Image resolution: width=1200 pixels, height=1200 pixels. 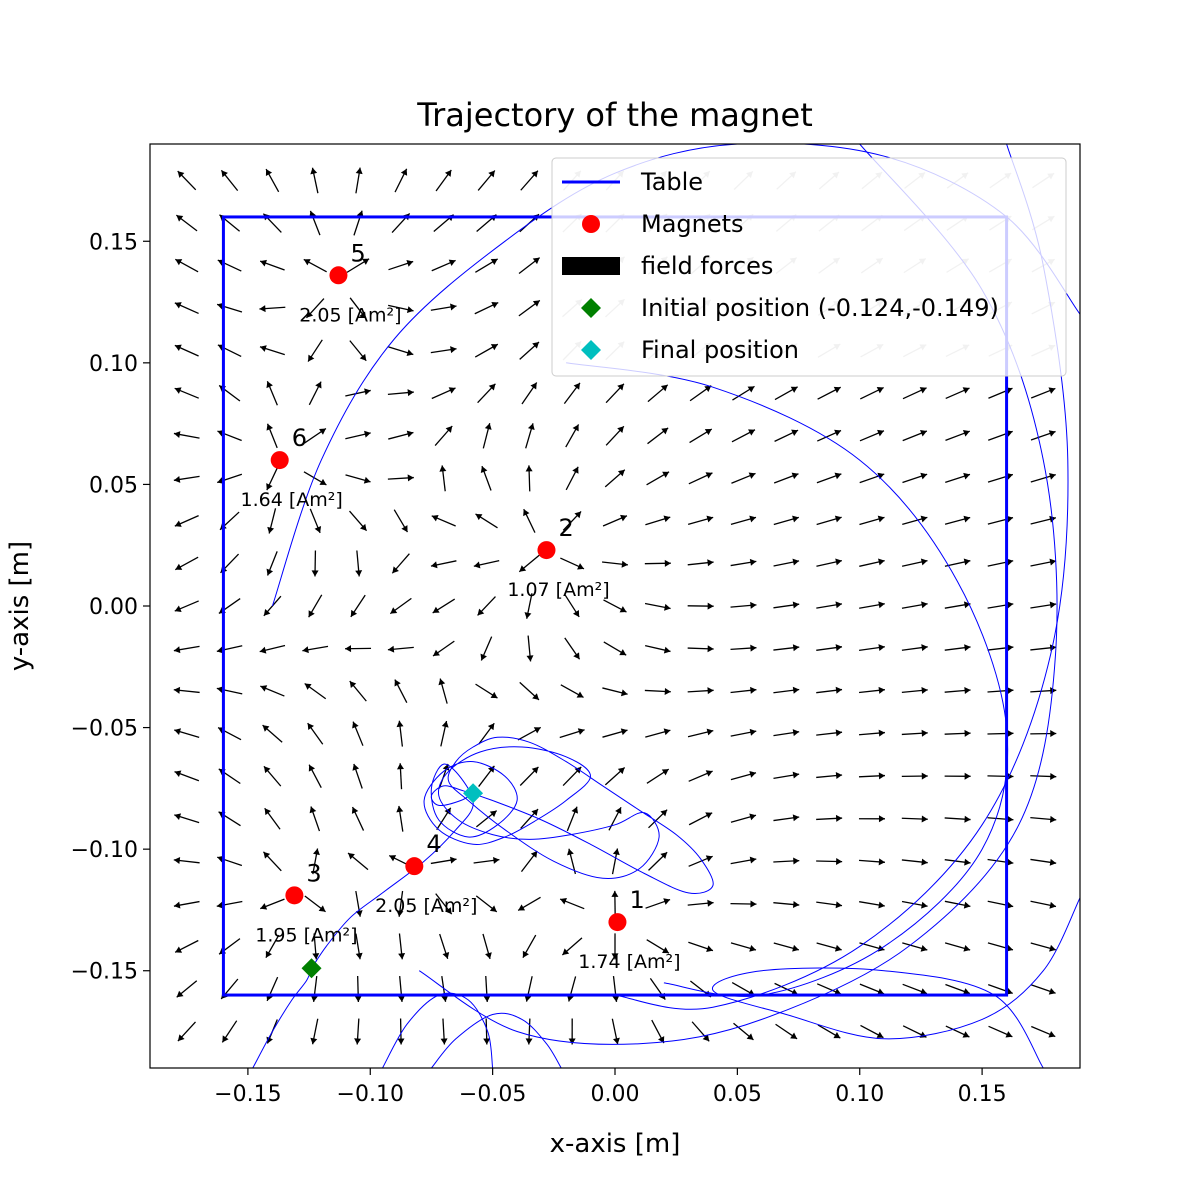 I want to click on legend-item: Final position, so click(x=690, y=350).